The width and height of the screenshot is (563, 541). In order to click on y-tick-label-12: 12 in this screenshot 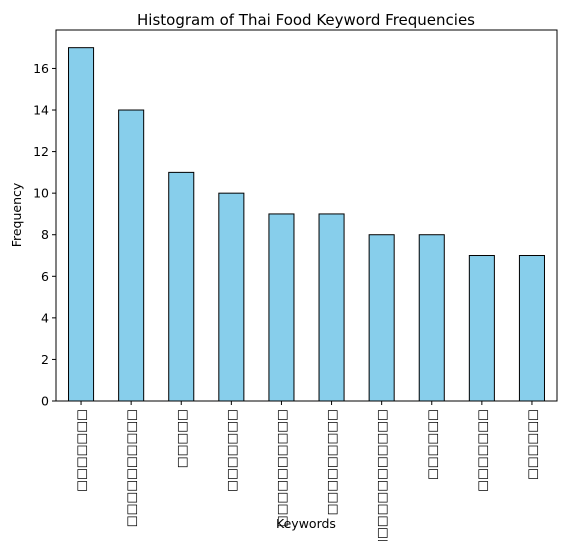, I will do `click(41, 151)`.